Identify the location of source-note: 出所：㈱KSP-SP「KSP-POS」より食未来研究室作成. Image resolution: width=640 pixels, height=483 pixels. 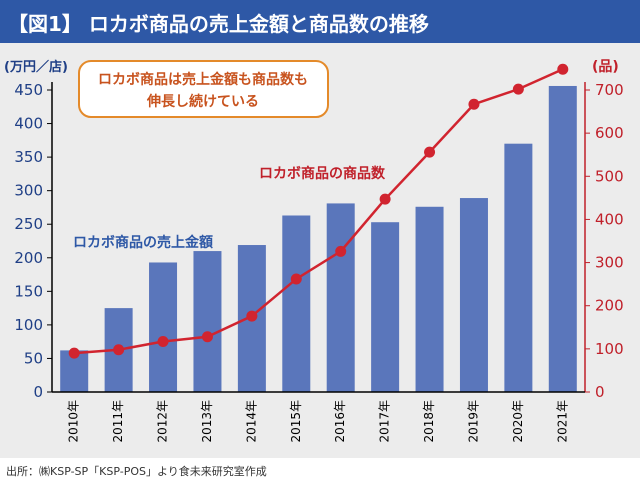
(136, 471).